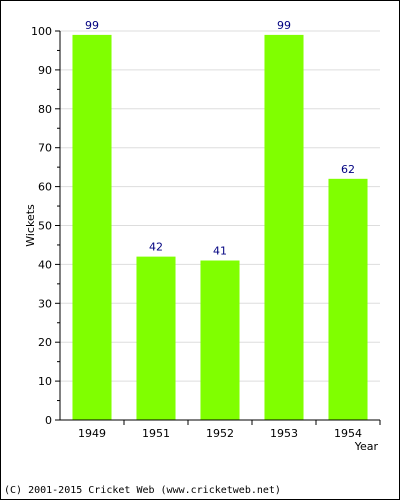 The width and height of the screenshot is (400, 500). Describe the element at coordinates (45, 264) in the screenshot. I see `y-tick-label: 40` at that location.